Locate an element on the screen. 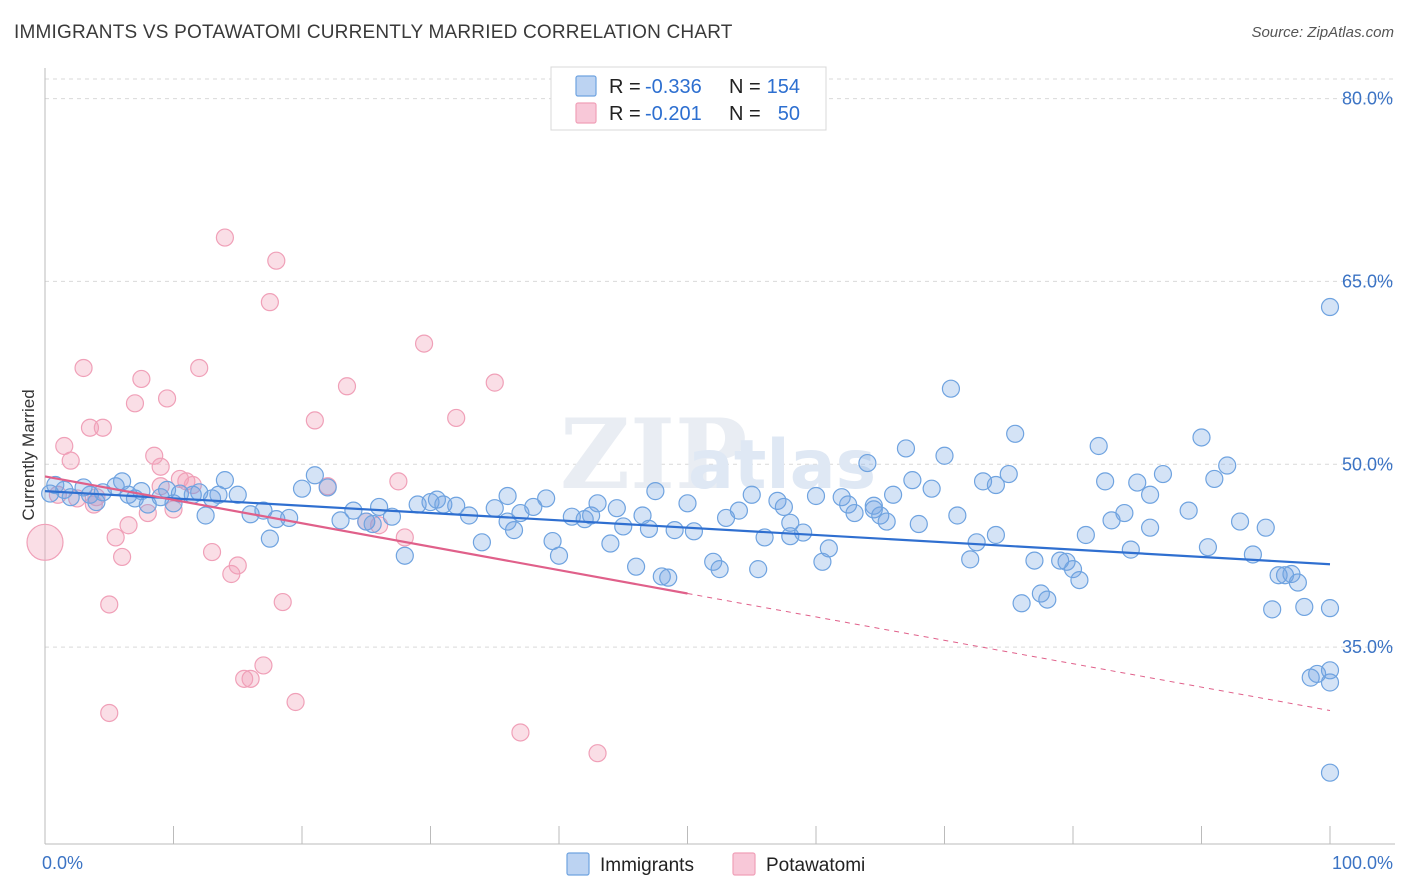  legend-r-value-2: -0.201 is located at coordinates (673, 114).